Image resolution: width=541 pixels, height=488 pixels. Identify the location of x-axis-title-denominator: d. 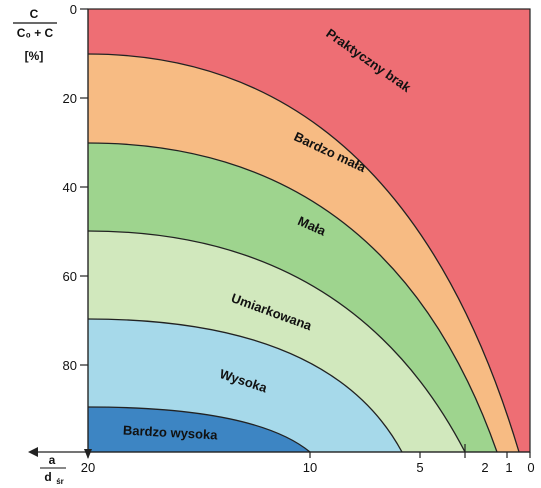
(47, 477).